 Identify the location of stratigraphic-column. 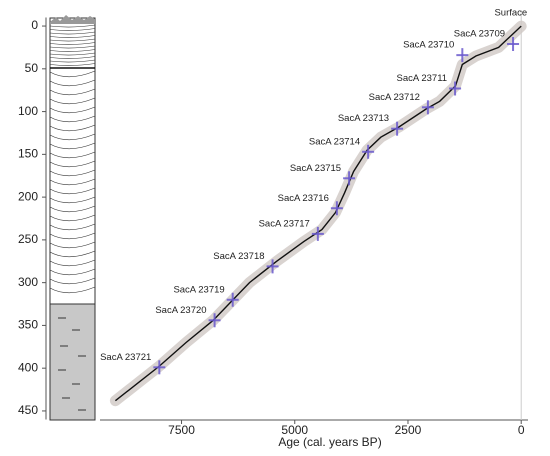
(72, 218).